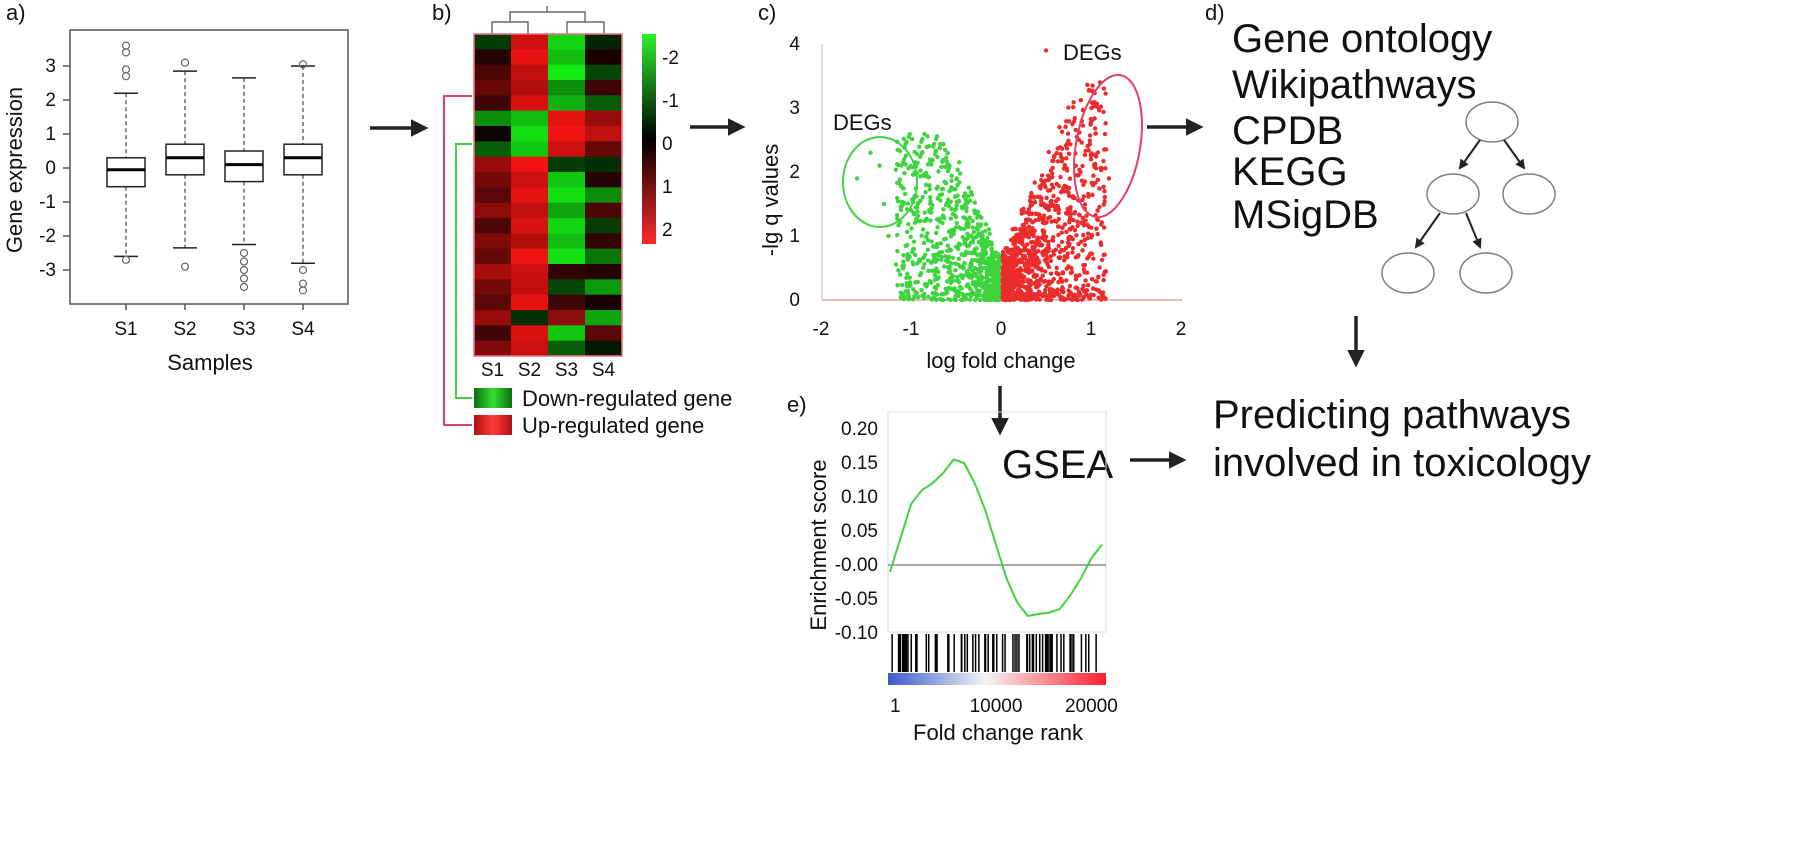  I want to click on y-tick-label: 0.15, so click(859, 463).